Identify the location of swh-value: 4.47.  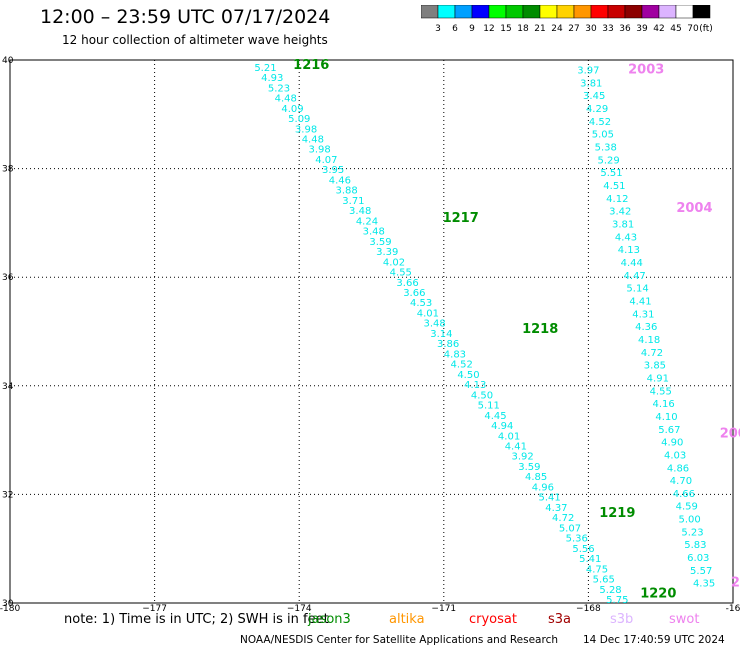
(635, 276).